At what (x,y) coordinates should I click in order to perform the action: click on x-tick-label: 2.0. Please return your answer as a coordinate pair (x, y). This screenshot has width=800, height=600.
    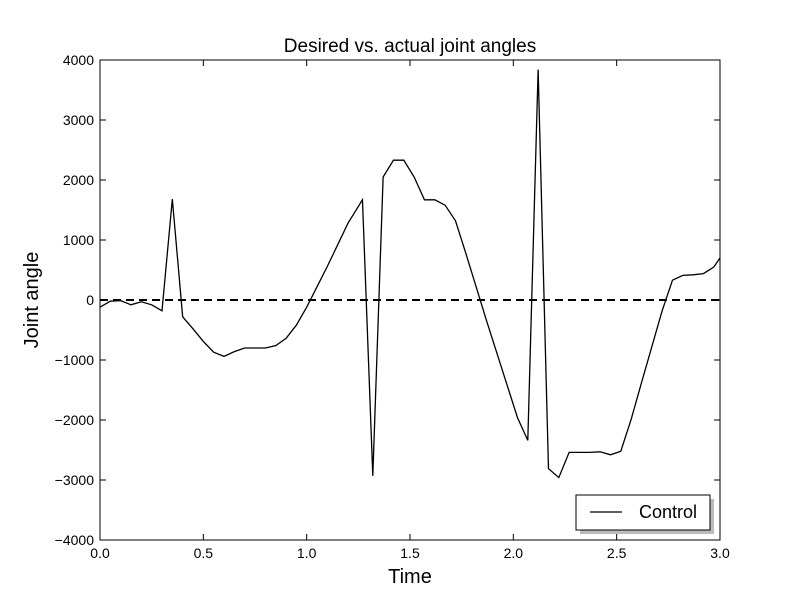
    Looking at the image, I should click on (514, 553).